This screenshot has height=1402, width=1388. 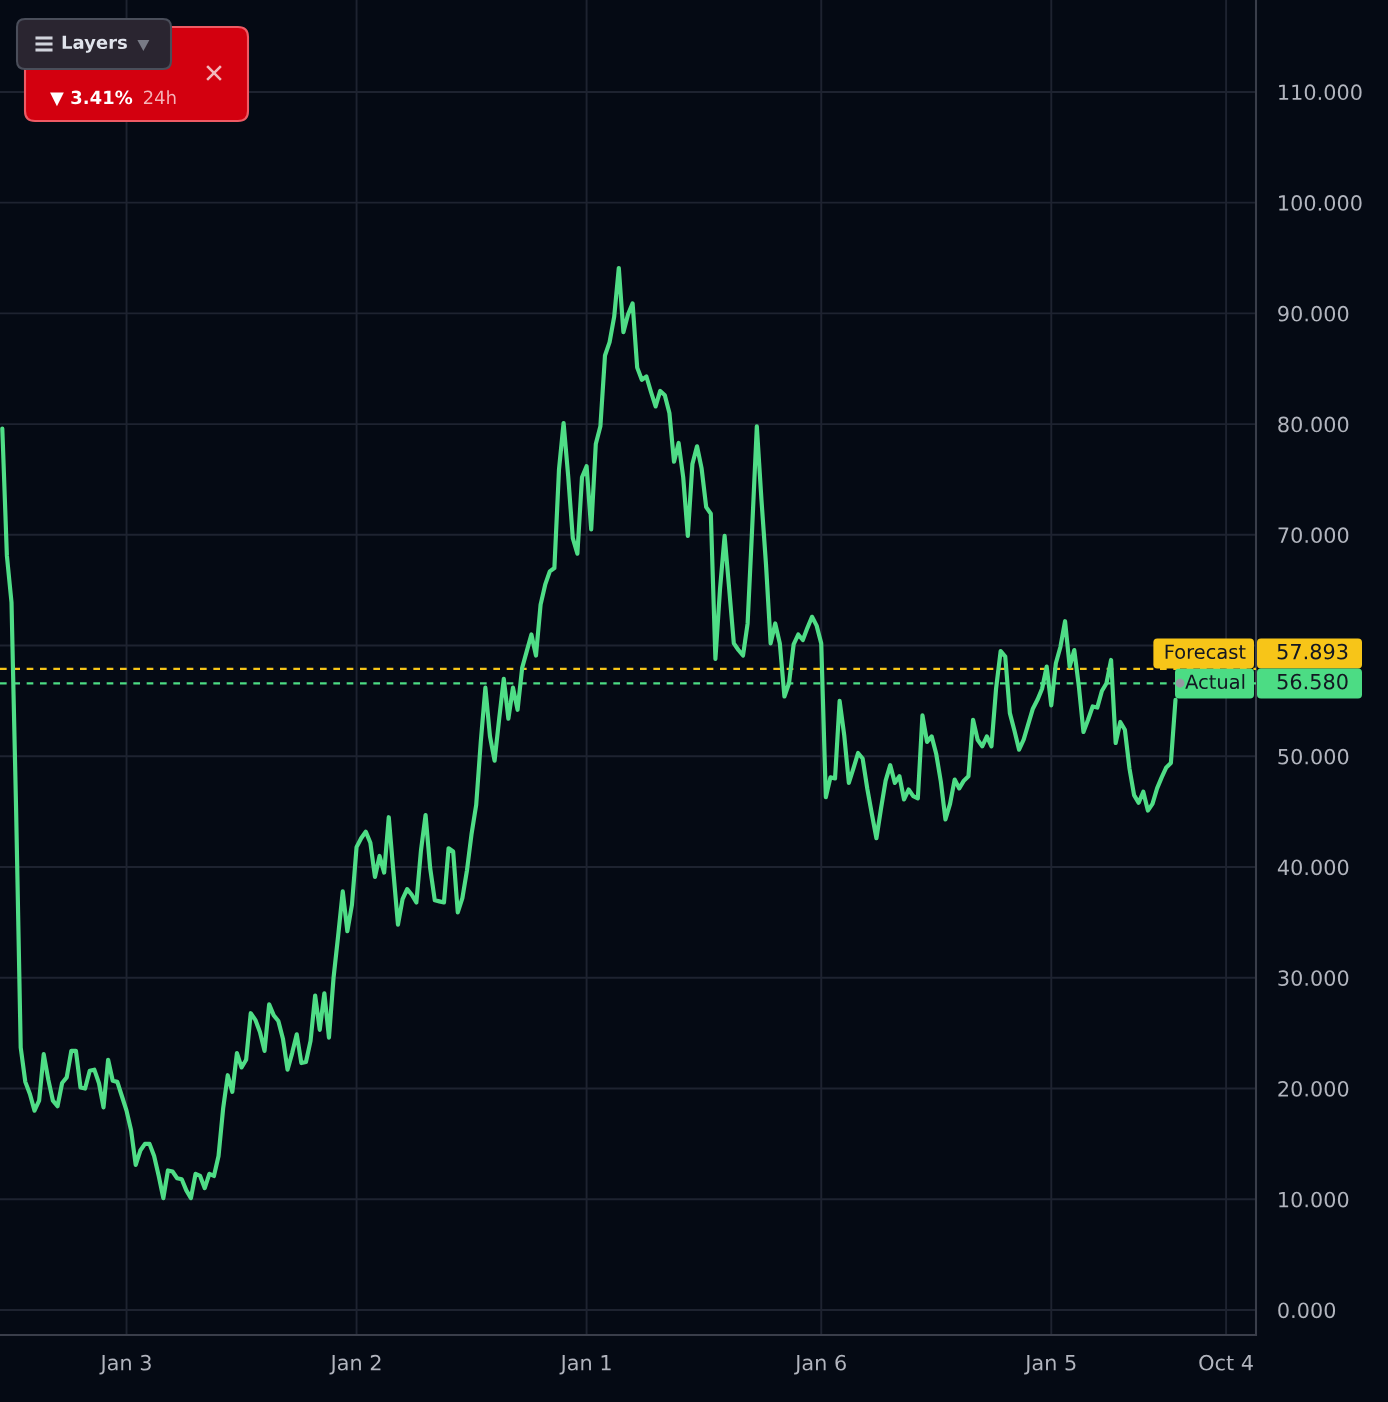 I want to click on y-tick-label: 90.000, so click(x=1313, y=313).